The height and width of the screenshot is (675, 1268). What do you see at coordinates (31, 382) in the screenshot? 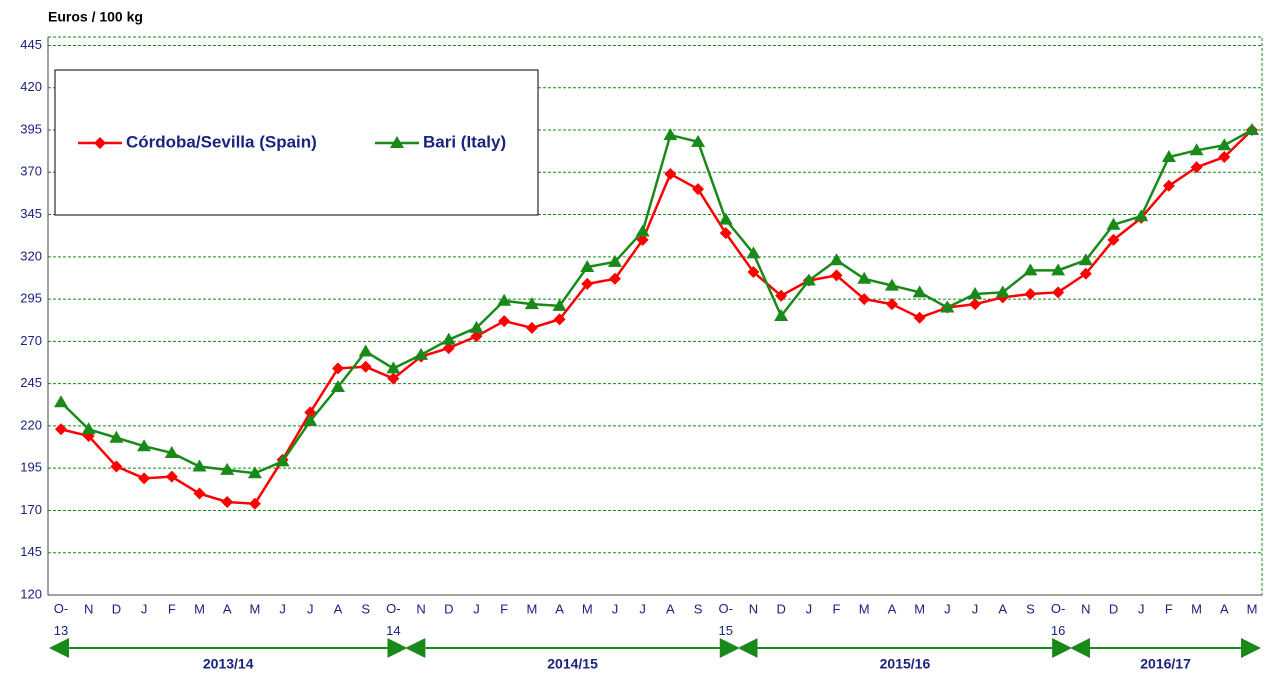
I see `y-tick-label: 245` at bounding box center [31, 382].